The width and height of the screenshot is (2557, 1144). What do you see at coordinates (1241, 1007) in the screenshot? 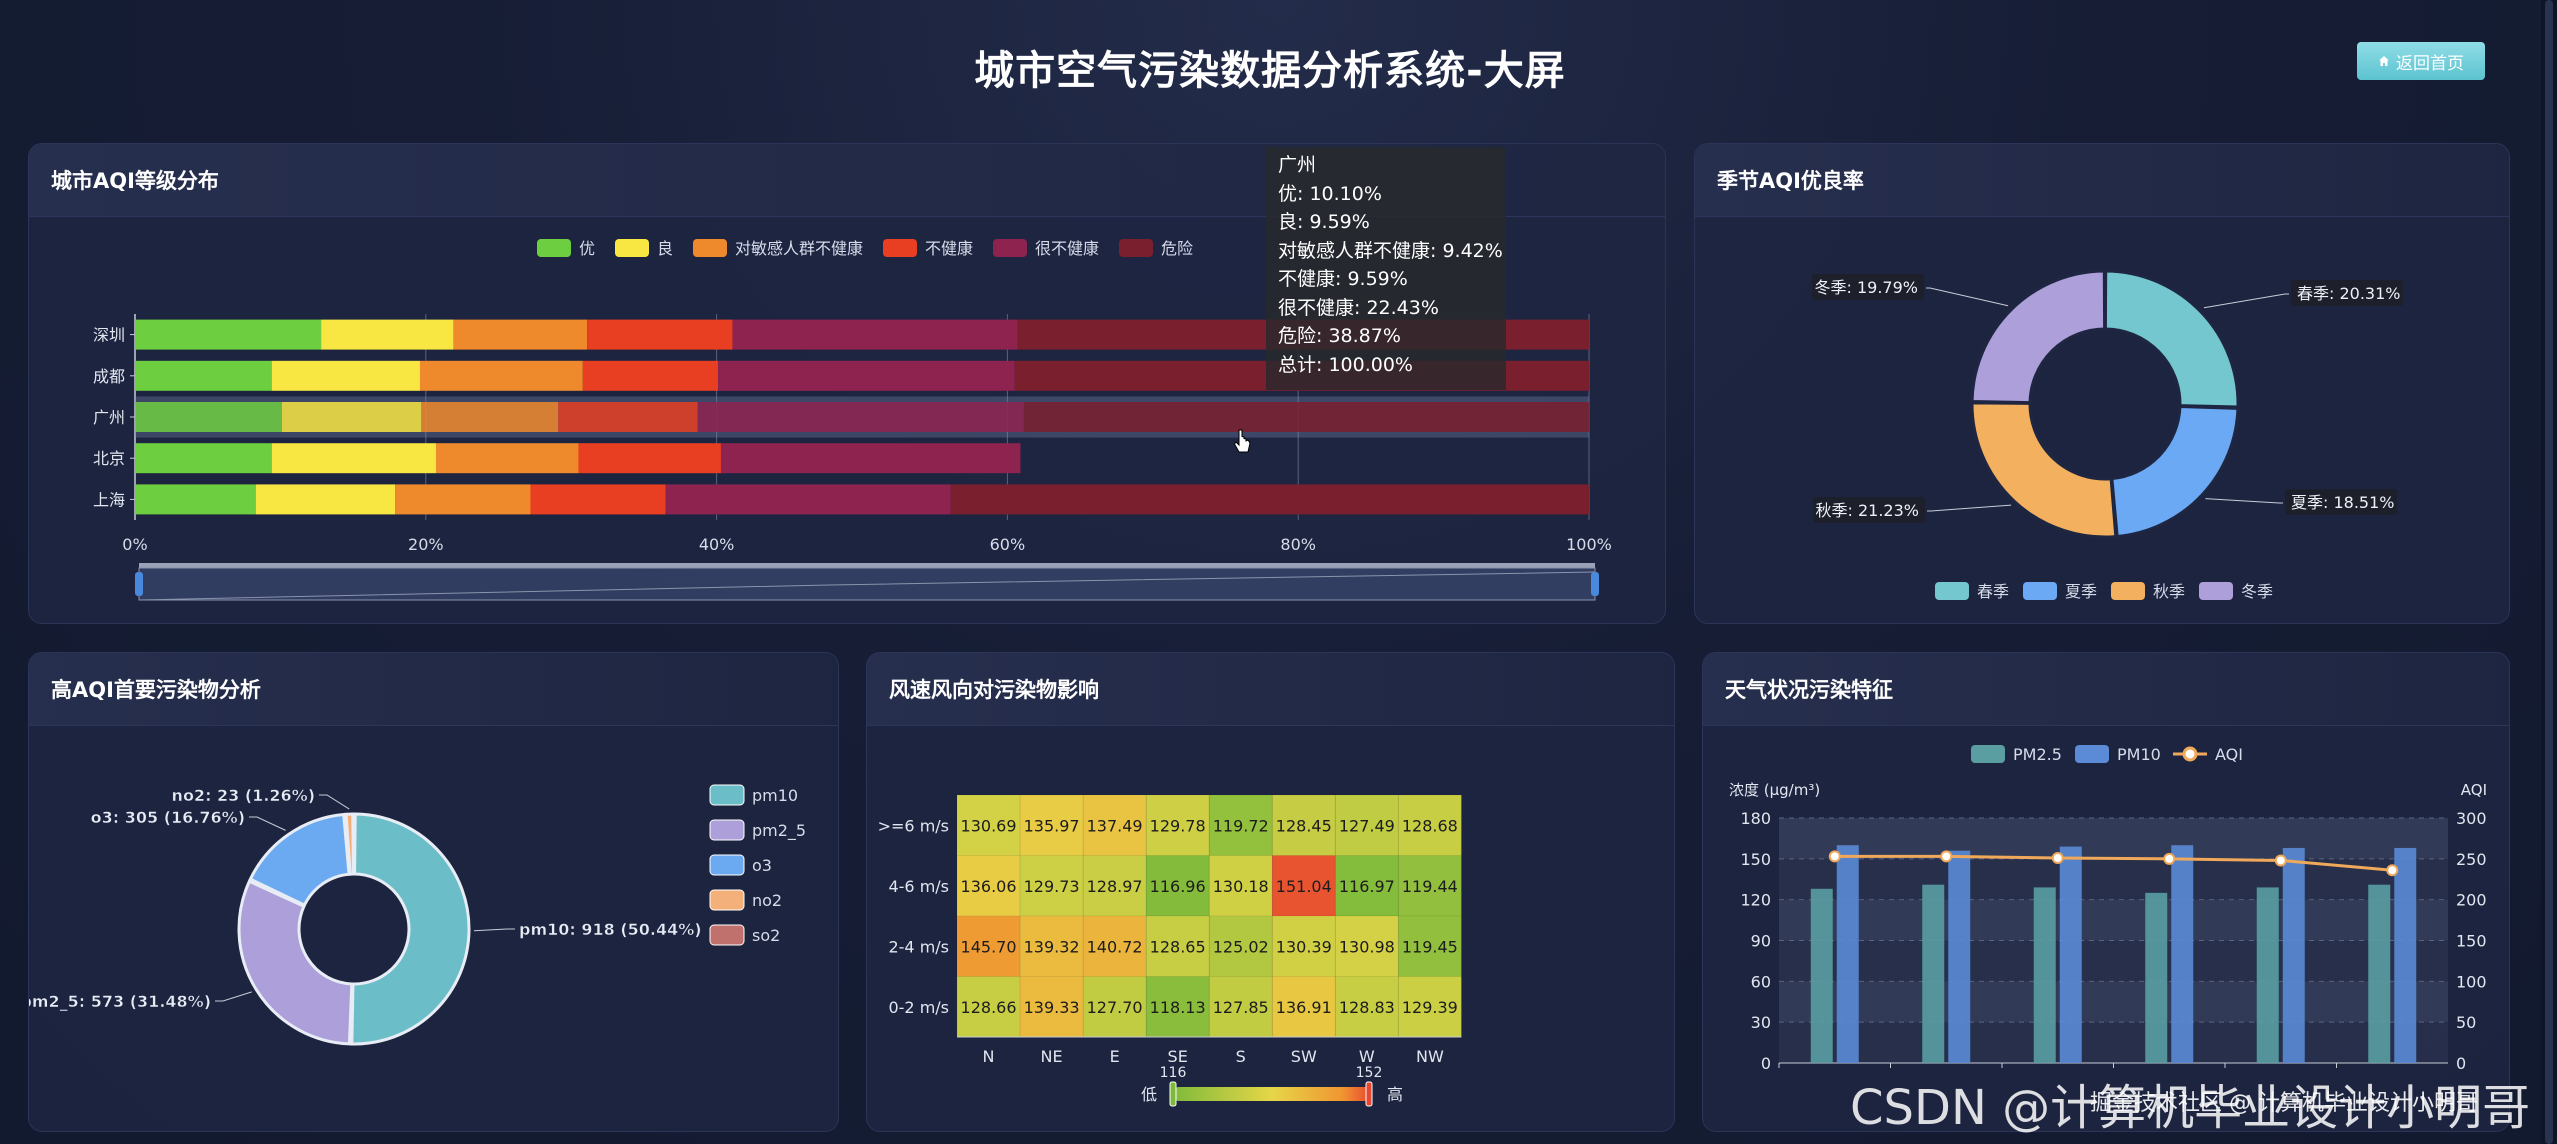
I see `cell-value: 127.85` at bounding box center [1241, 1007].